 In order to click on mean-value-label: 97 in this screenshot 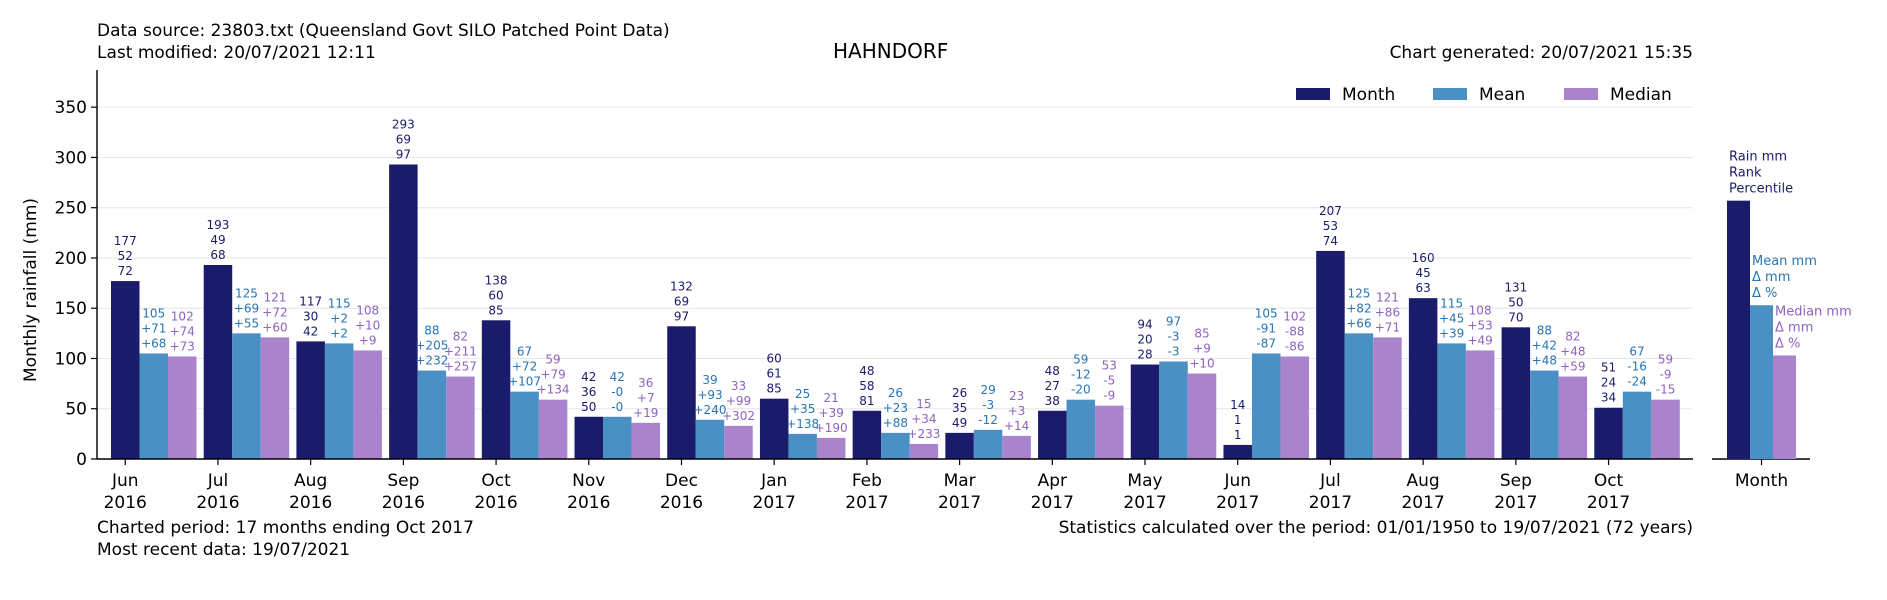, I will do `click(1173, 321)`.